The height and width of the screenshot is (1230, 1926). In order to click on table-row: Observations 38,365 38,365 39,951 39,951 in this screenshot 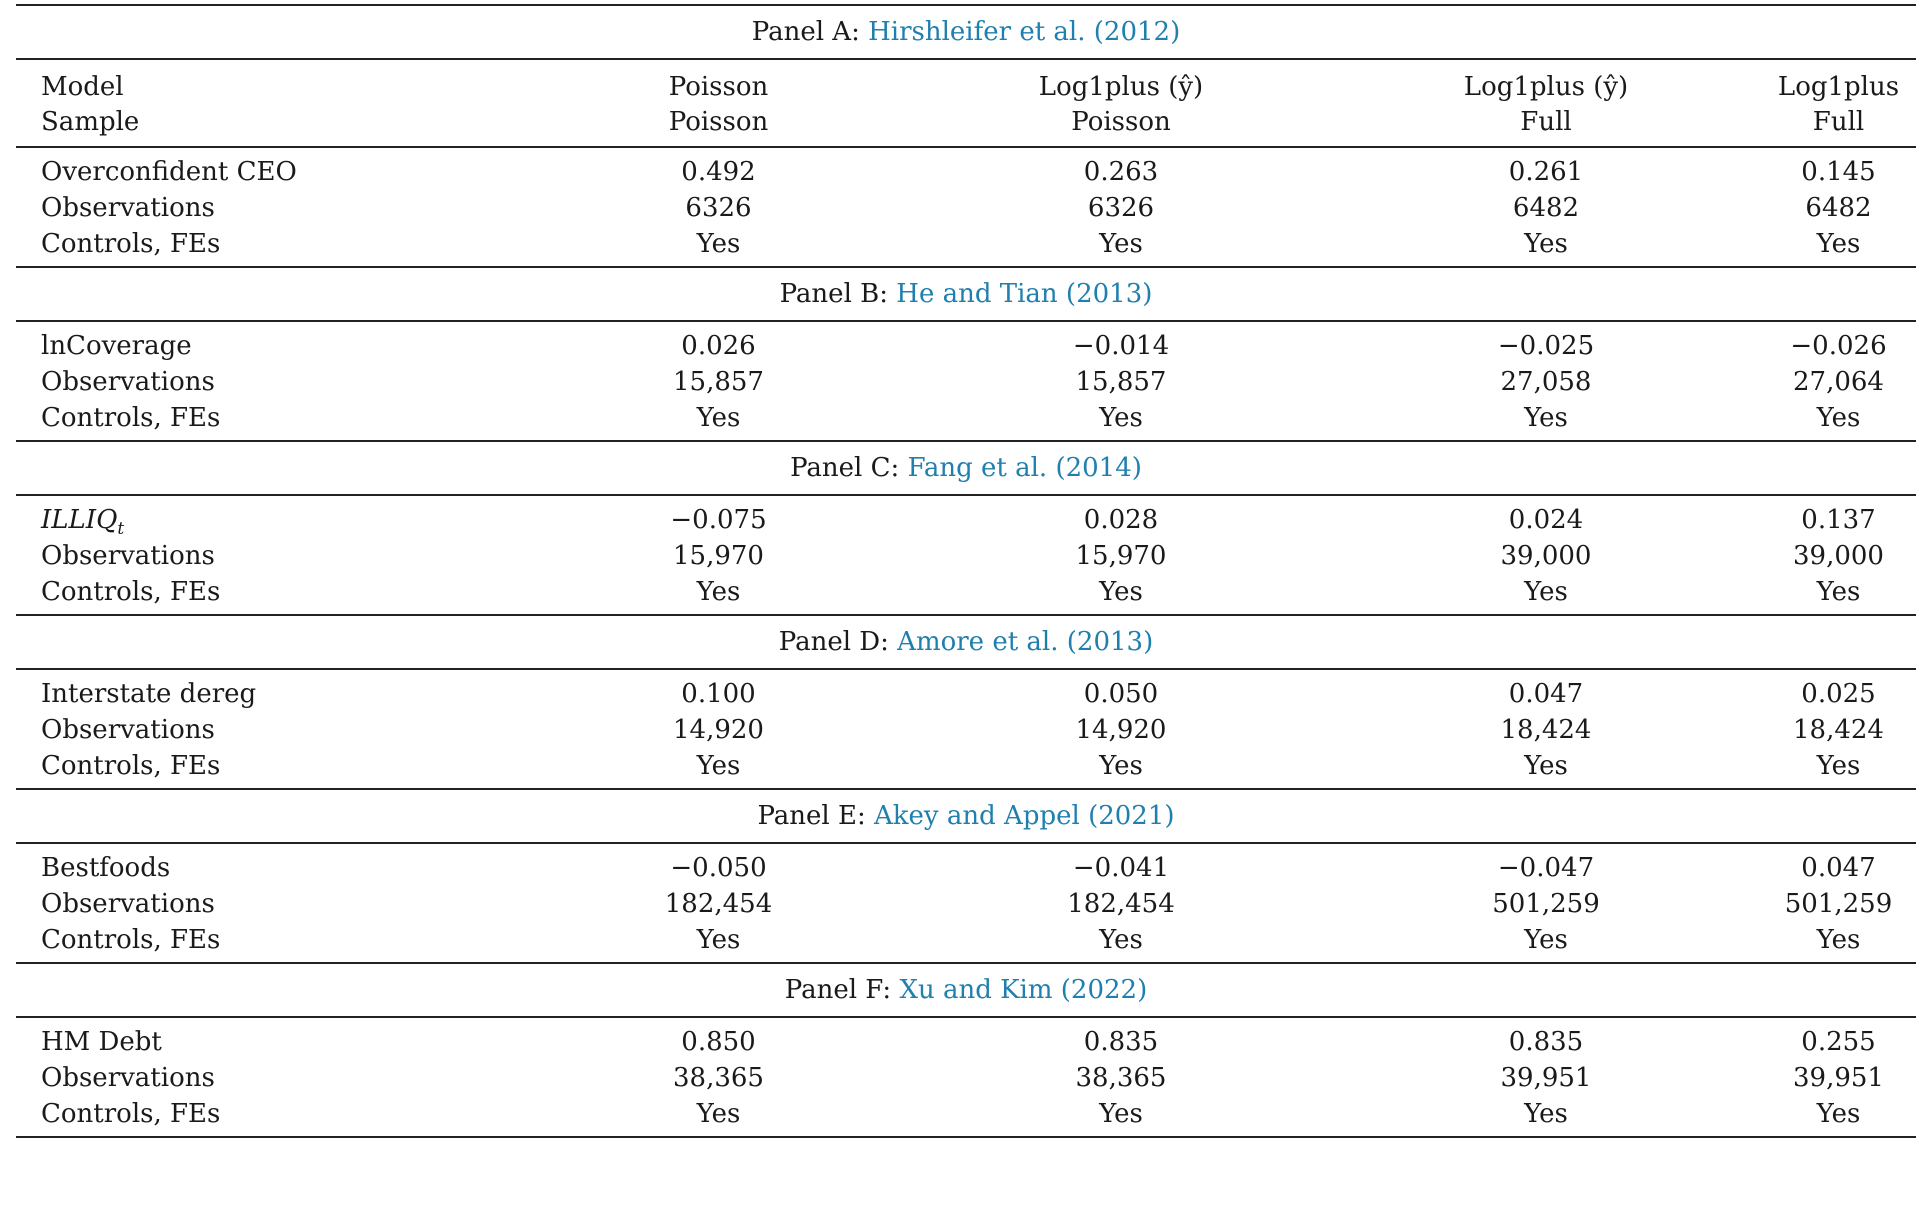, I will do `click(966, 1078)`.